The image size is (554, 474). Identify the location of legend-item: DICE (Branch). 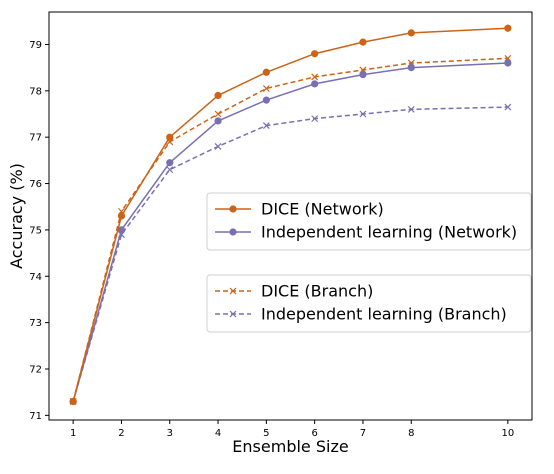
(294, 291).